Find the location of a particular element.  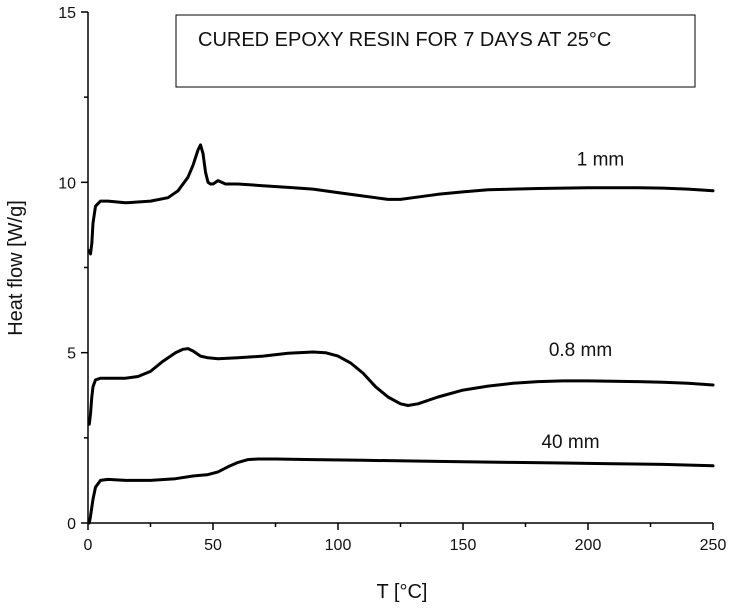

x-tick-label: 150 is located at coordinates (463, 545).